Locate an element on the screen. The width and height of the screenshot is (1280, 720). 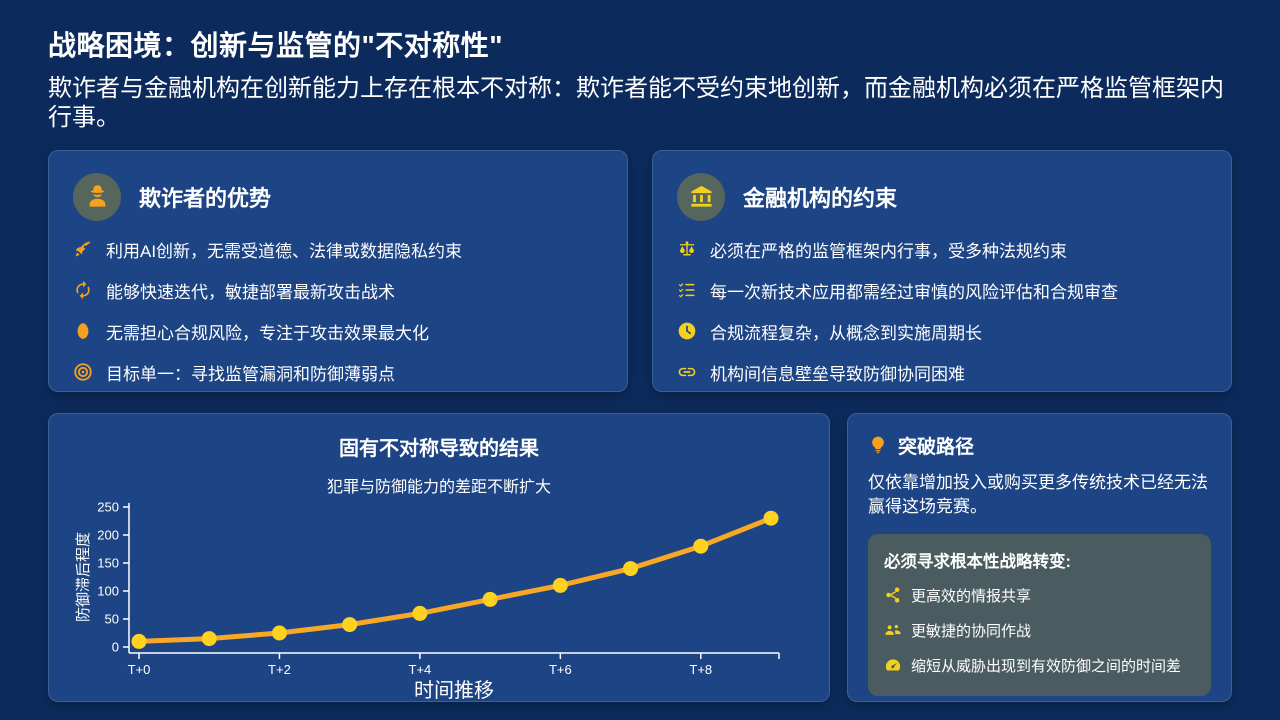
list-item: 缩短从威胁出现到有效防御之间的时间差 is located at coordinates (1039, 665).